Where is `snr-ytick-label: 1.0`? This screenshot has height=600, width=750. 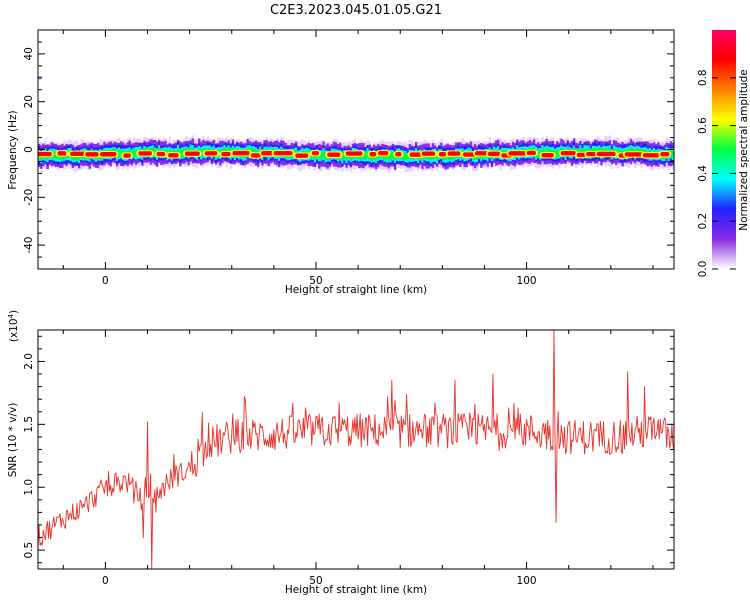 snr-ytick-label: 1.0 is located at coordinates (29, 487).